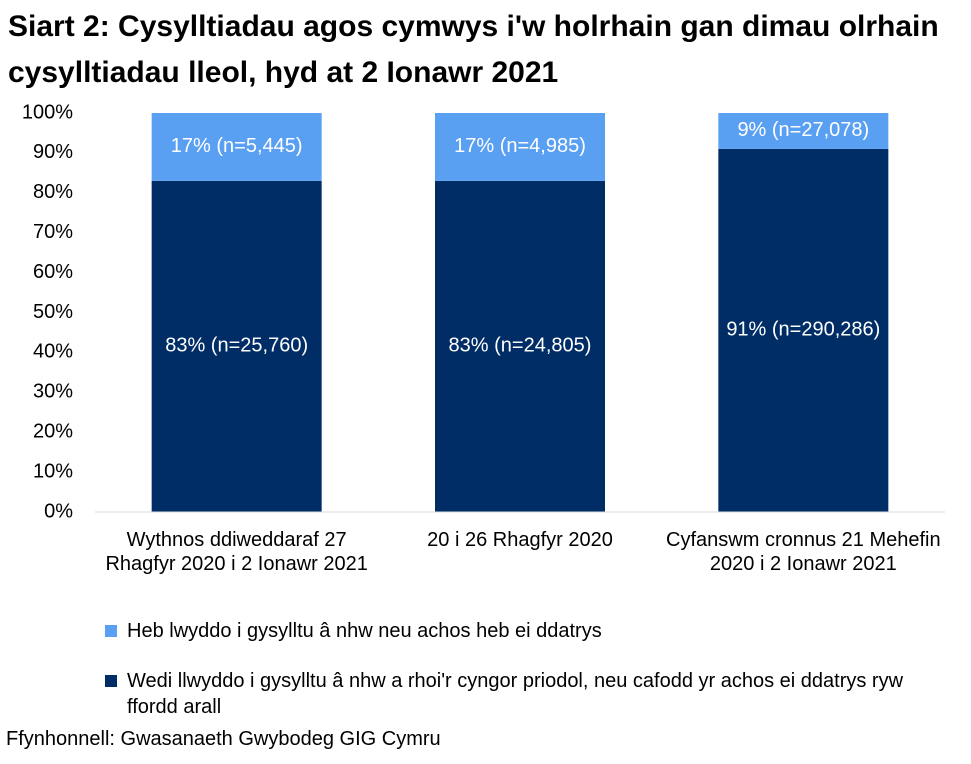  I want to click on data-label: 91% (n=290,286), so click(803, 330).